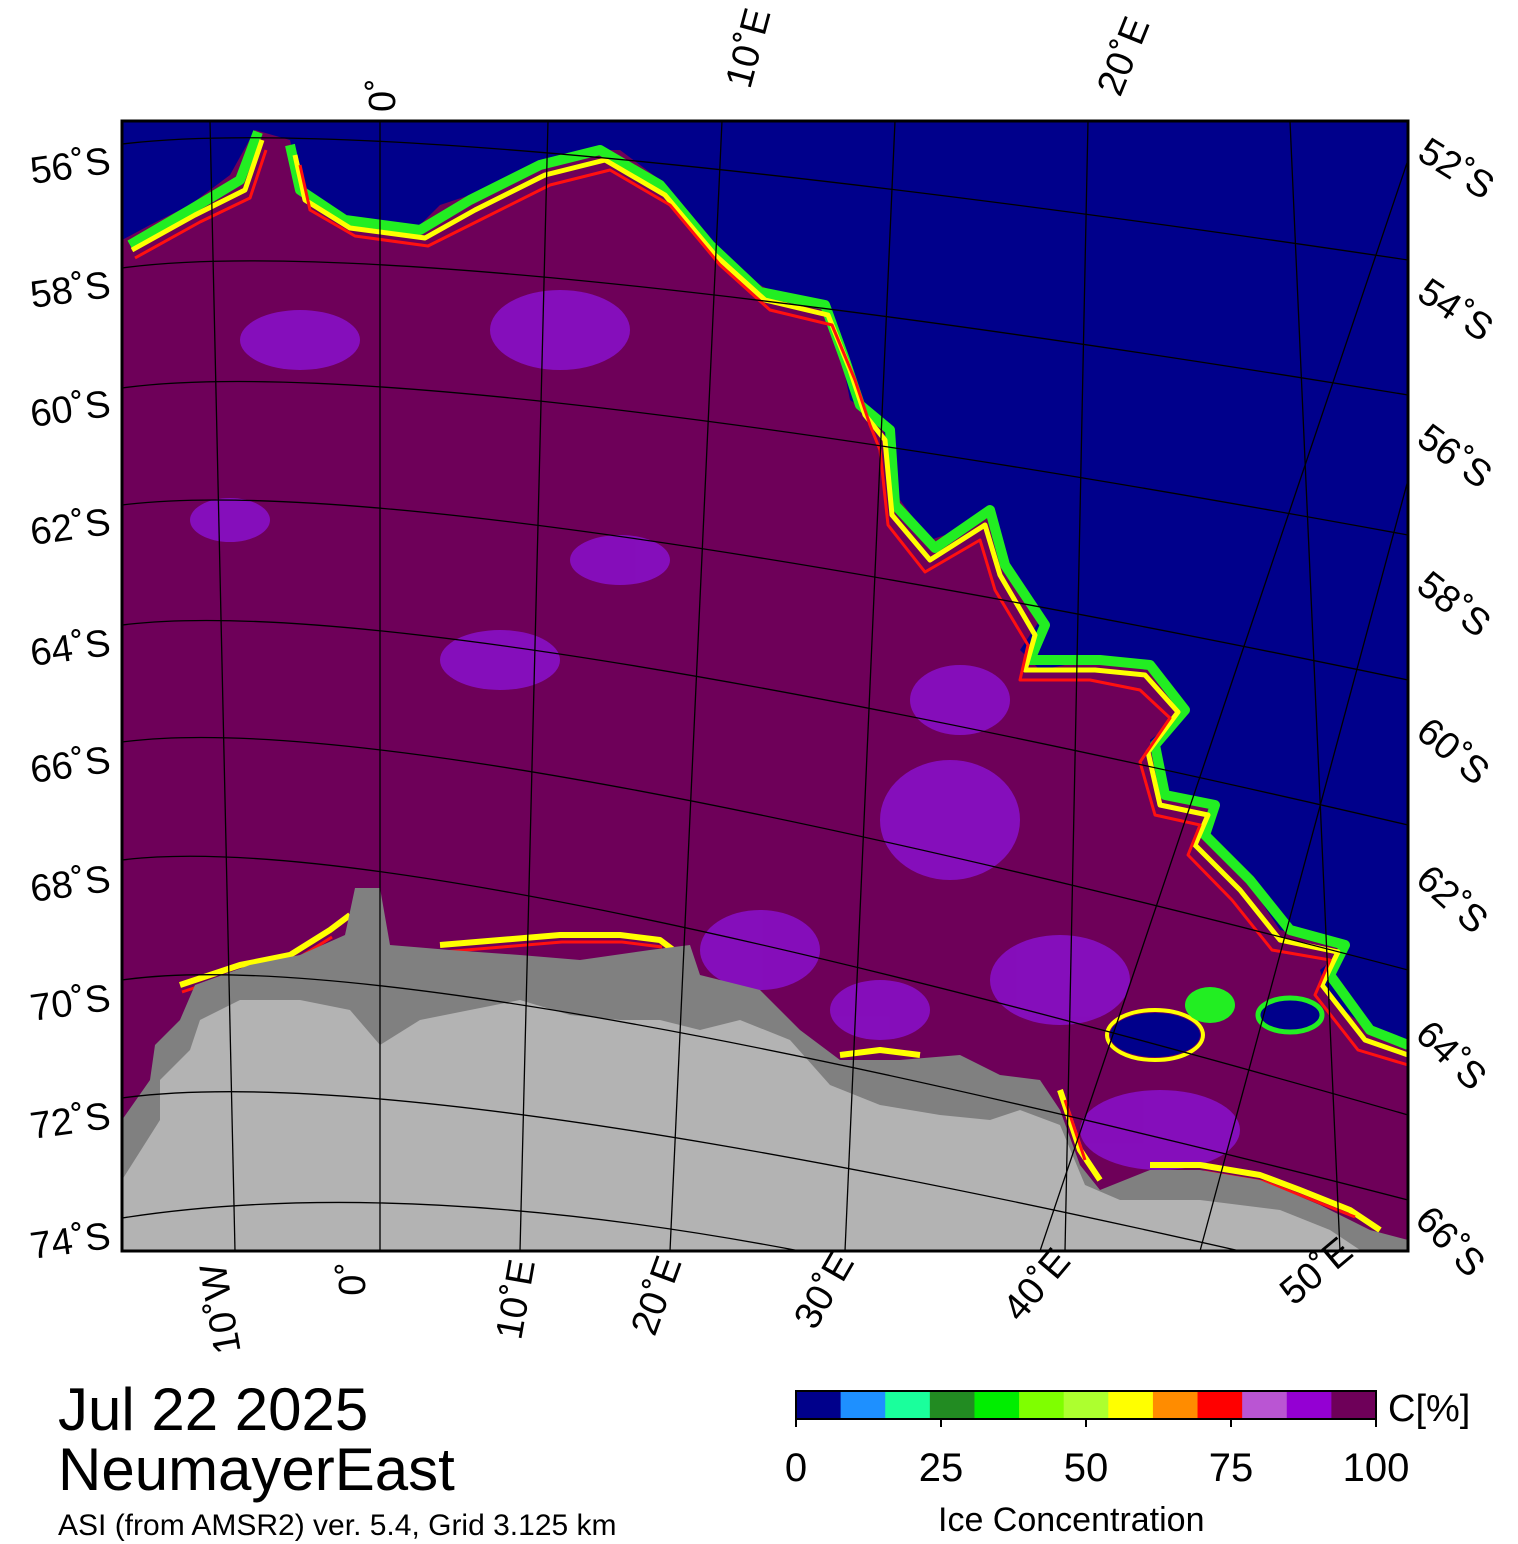 The image size is (1518, 1544). What do you see at coordinates (1231, 1468) in the screenshot?
I see `colorbar-tick-label: 75` at bounding box center [1231, 1468].